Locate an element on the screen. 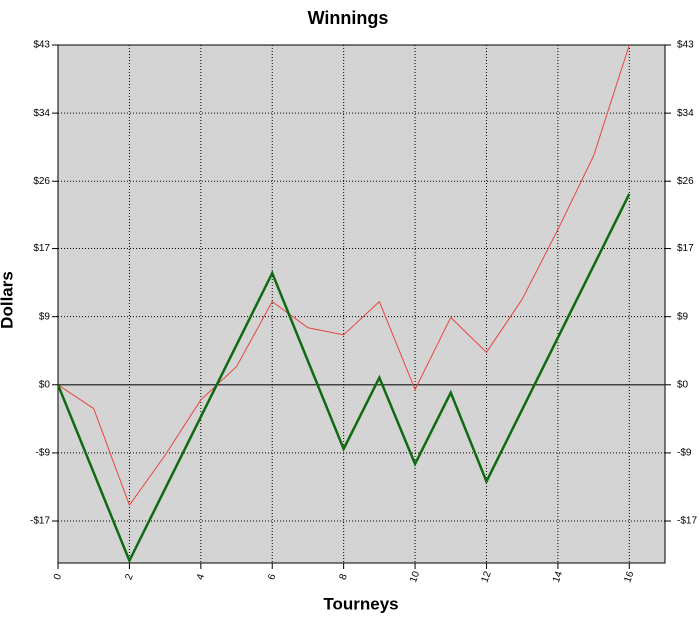 This screenshot has width=700, height=620. y-axis-title: Dollars is located at coordinates (8, 300).